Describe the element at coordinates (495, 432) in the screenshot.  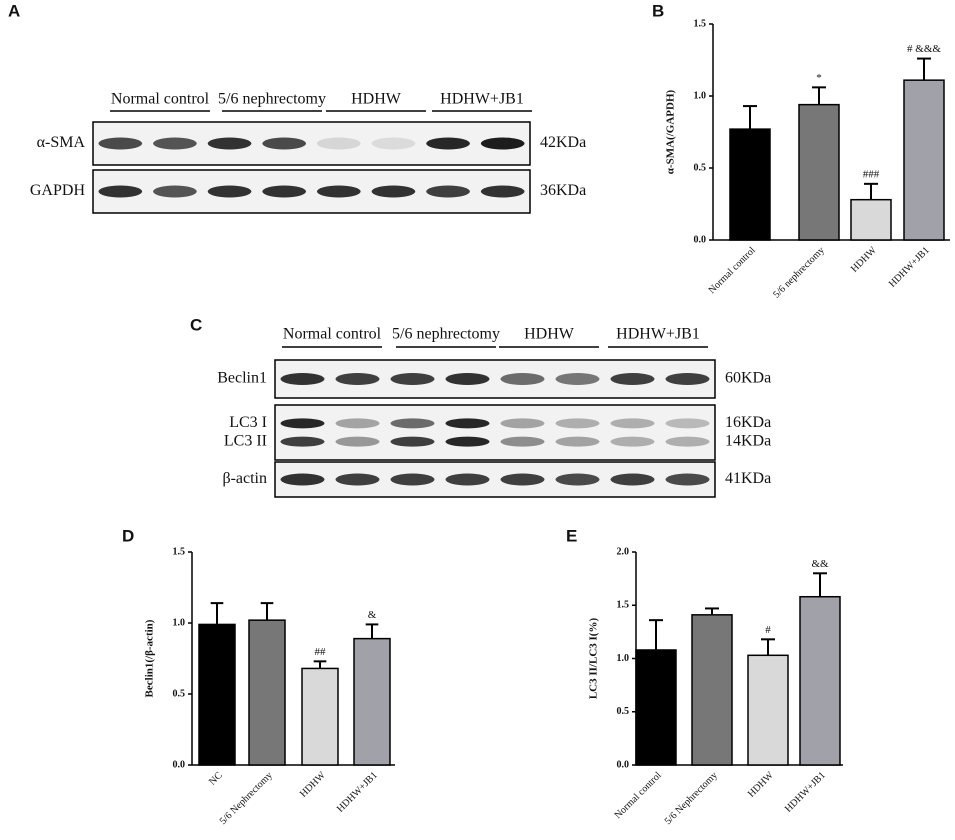
I see `blot-strip` at that location.